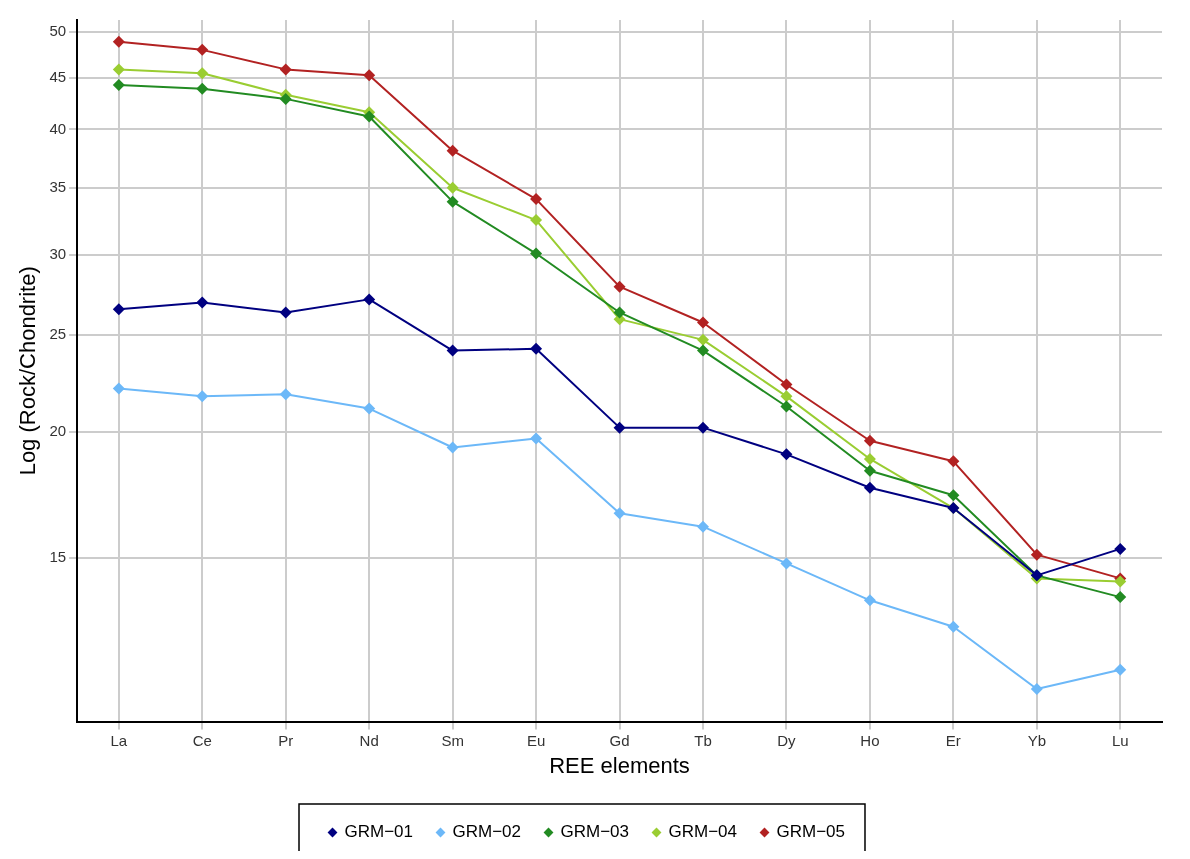 The height and width of the screenshot is (859, 1190). Describe the element at coordinates (619, 765) in the screenshot. I see `x-axis-title: REE elements` at that location.